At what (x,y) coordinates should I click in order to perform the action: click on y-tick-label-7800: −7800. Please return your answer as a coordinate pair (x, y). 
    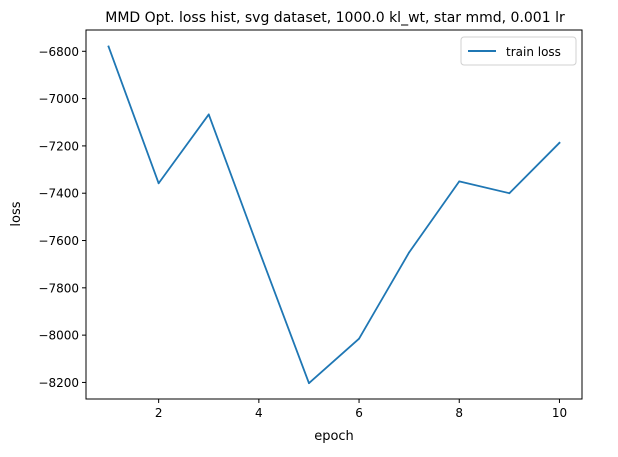
    Looking at the image, I should click on (58, 288).